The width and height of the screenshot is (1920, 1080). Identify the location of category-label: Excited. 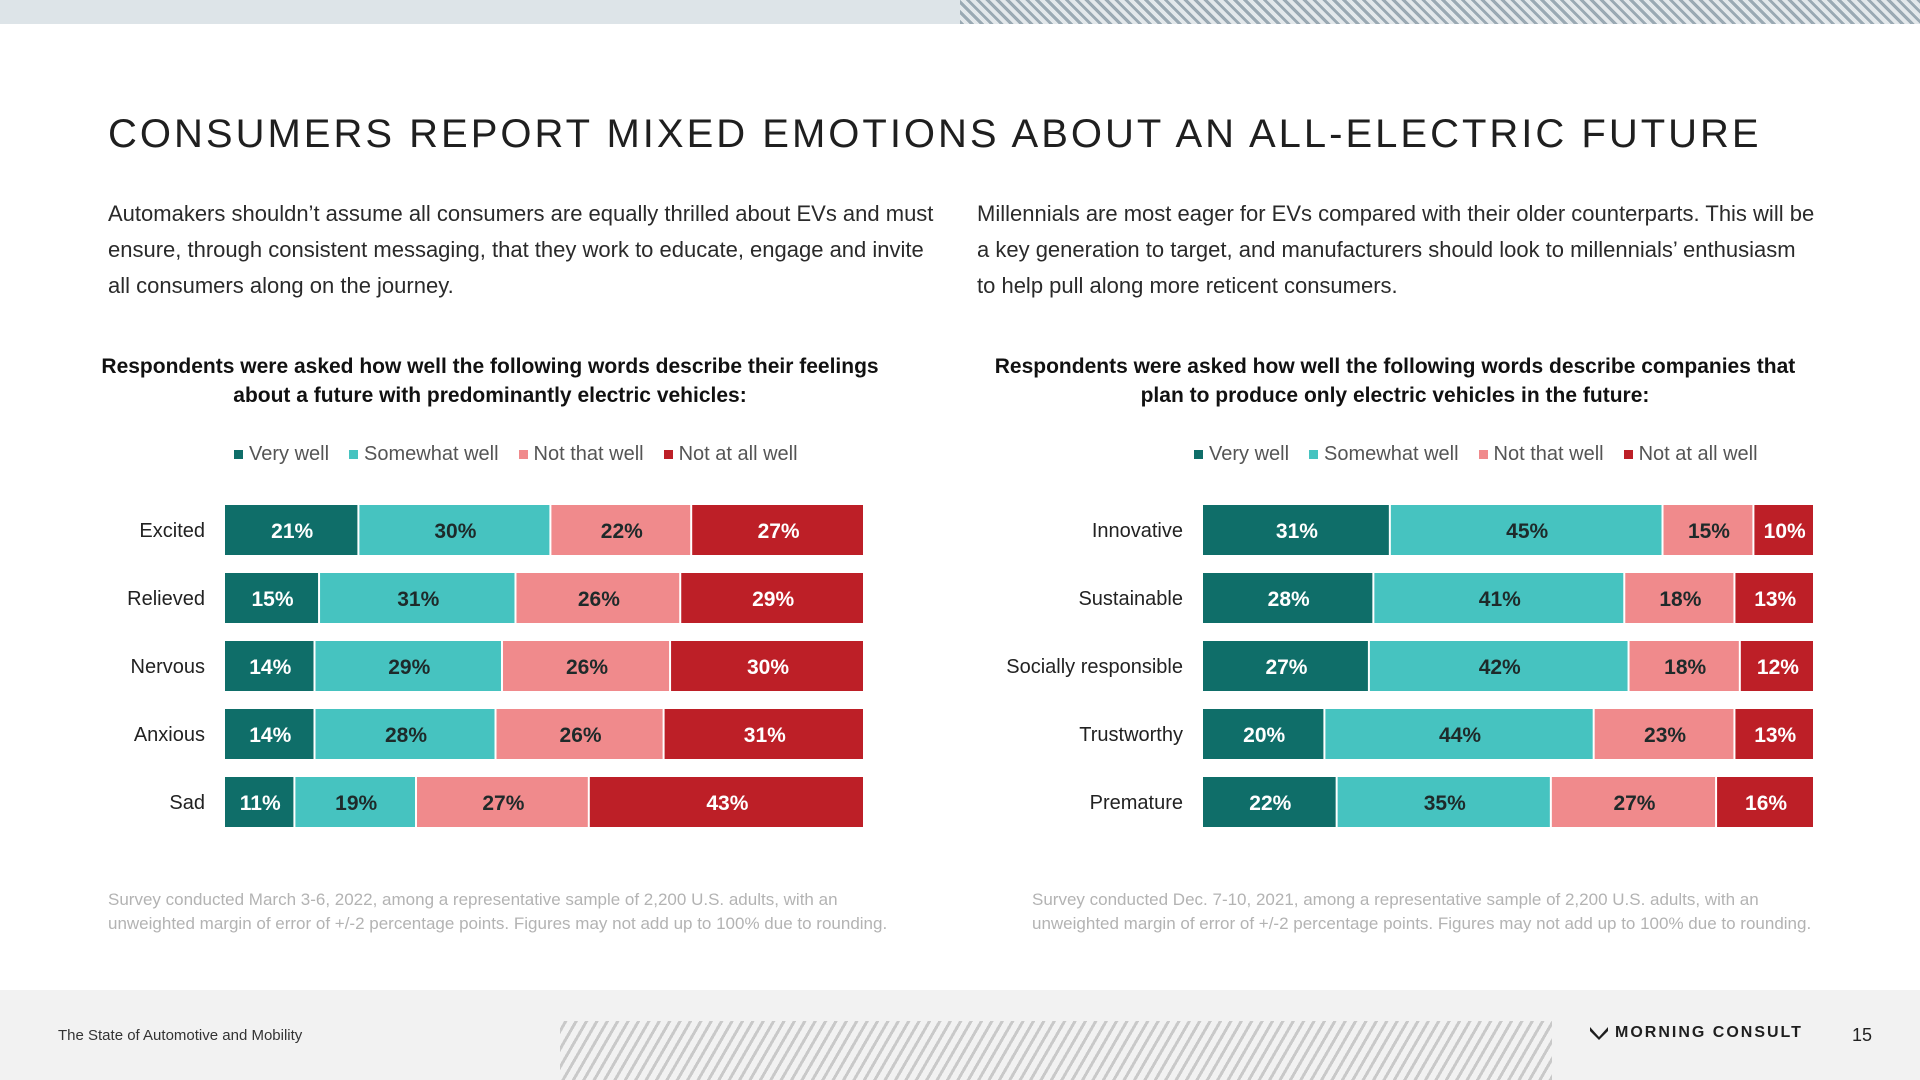
(172, 531).